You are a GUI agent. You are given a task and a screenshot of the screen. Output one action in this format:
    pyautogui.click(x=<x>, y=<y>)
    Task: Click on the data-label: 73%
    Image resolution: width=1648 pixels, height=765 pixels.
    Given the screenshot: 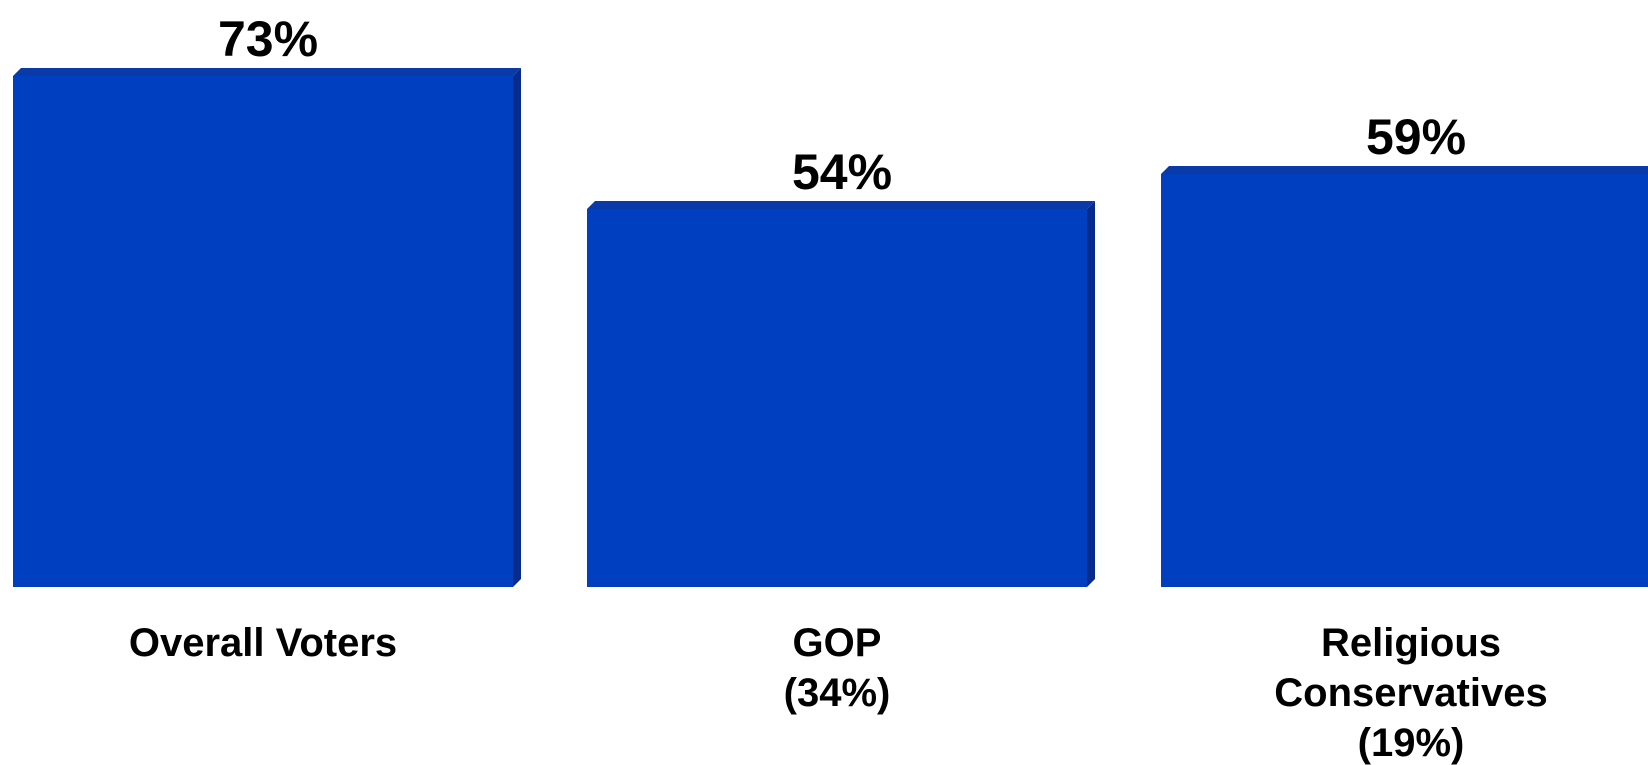 What is the action you would take?
    pyautogui.click(x=268, y=39)
    